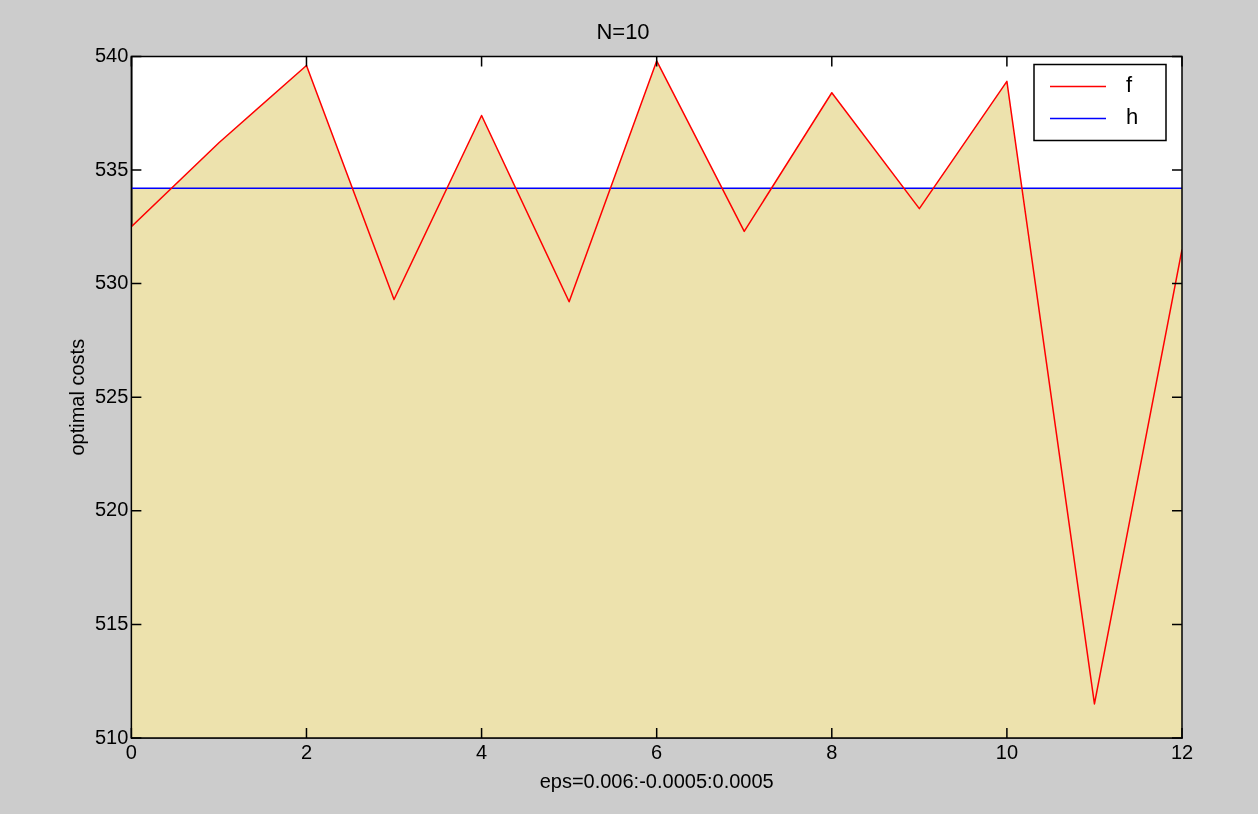 This screenshot has height=814, width=1258. What do you see at coordinates (111, 622) in the screenshot?
I see `y-tick-label: 515` at bounding box center [111, 622].